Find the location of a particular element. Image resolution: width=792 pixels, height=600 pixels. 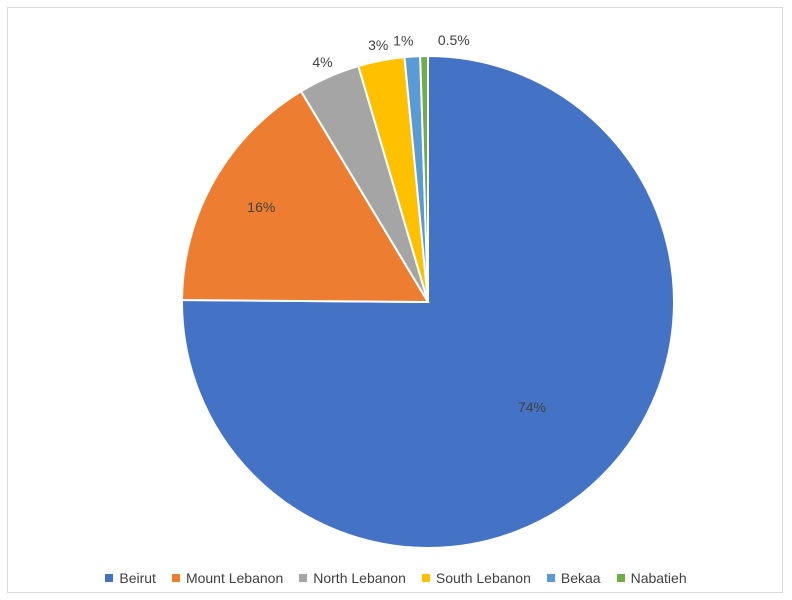

pie-slice-nabatieh is located at coordinates (424, 178).